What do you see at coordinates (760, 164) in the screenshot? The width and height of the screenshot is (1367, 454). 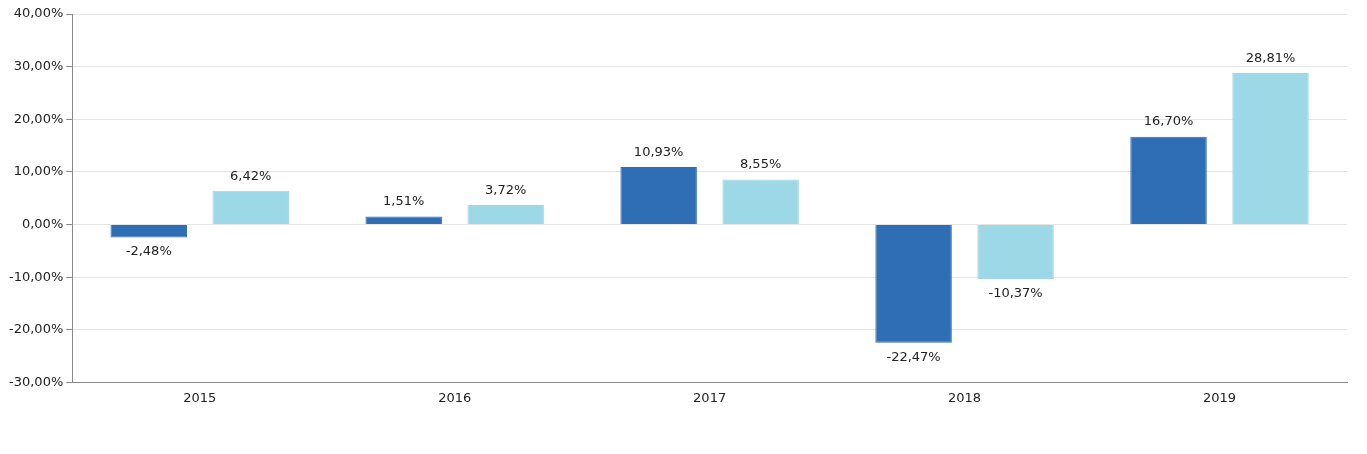 I see `data-label: 8,55%` at bounding box center [760, 164].